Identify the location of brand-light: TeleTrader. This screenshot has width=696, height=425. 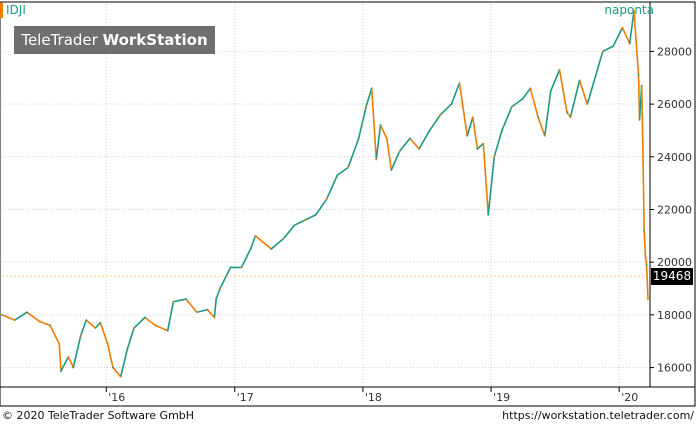
(62, 40).